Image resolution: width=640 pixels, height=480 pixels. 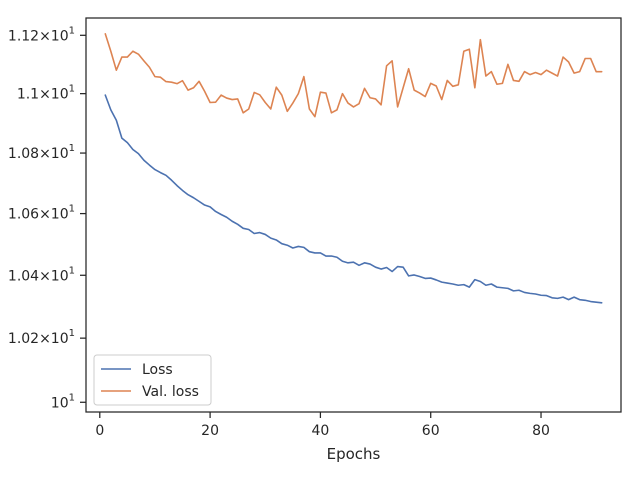 I want to click on series-line-val-loss, so click(x=353, y=75).